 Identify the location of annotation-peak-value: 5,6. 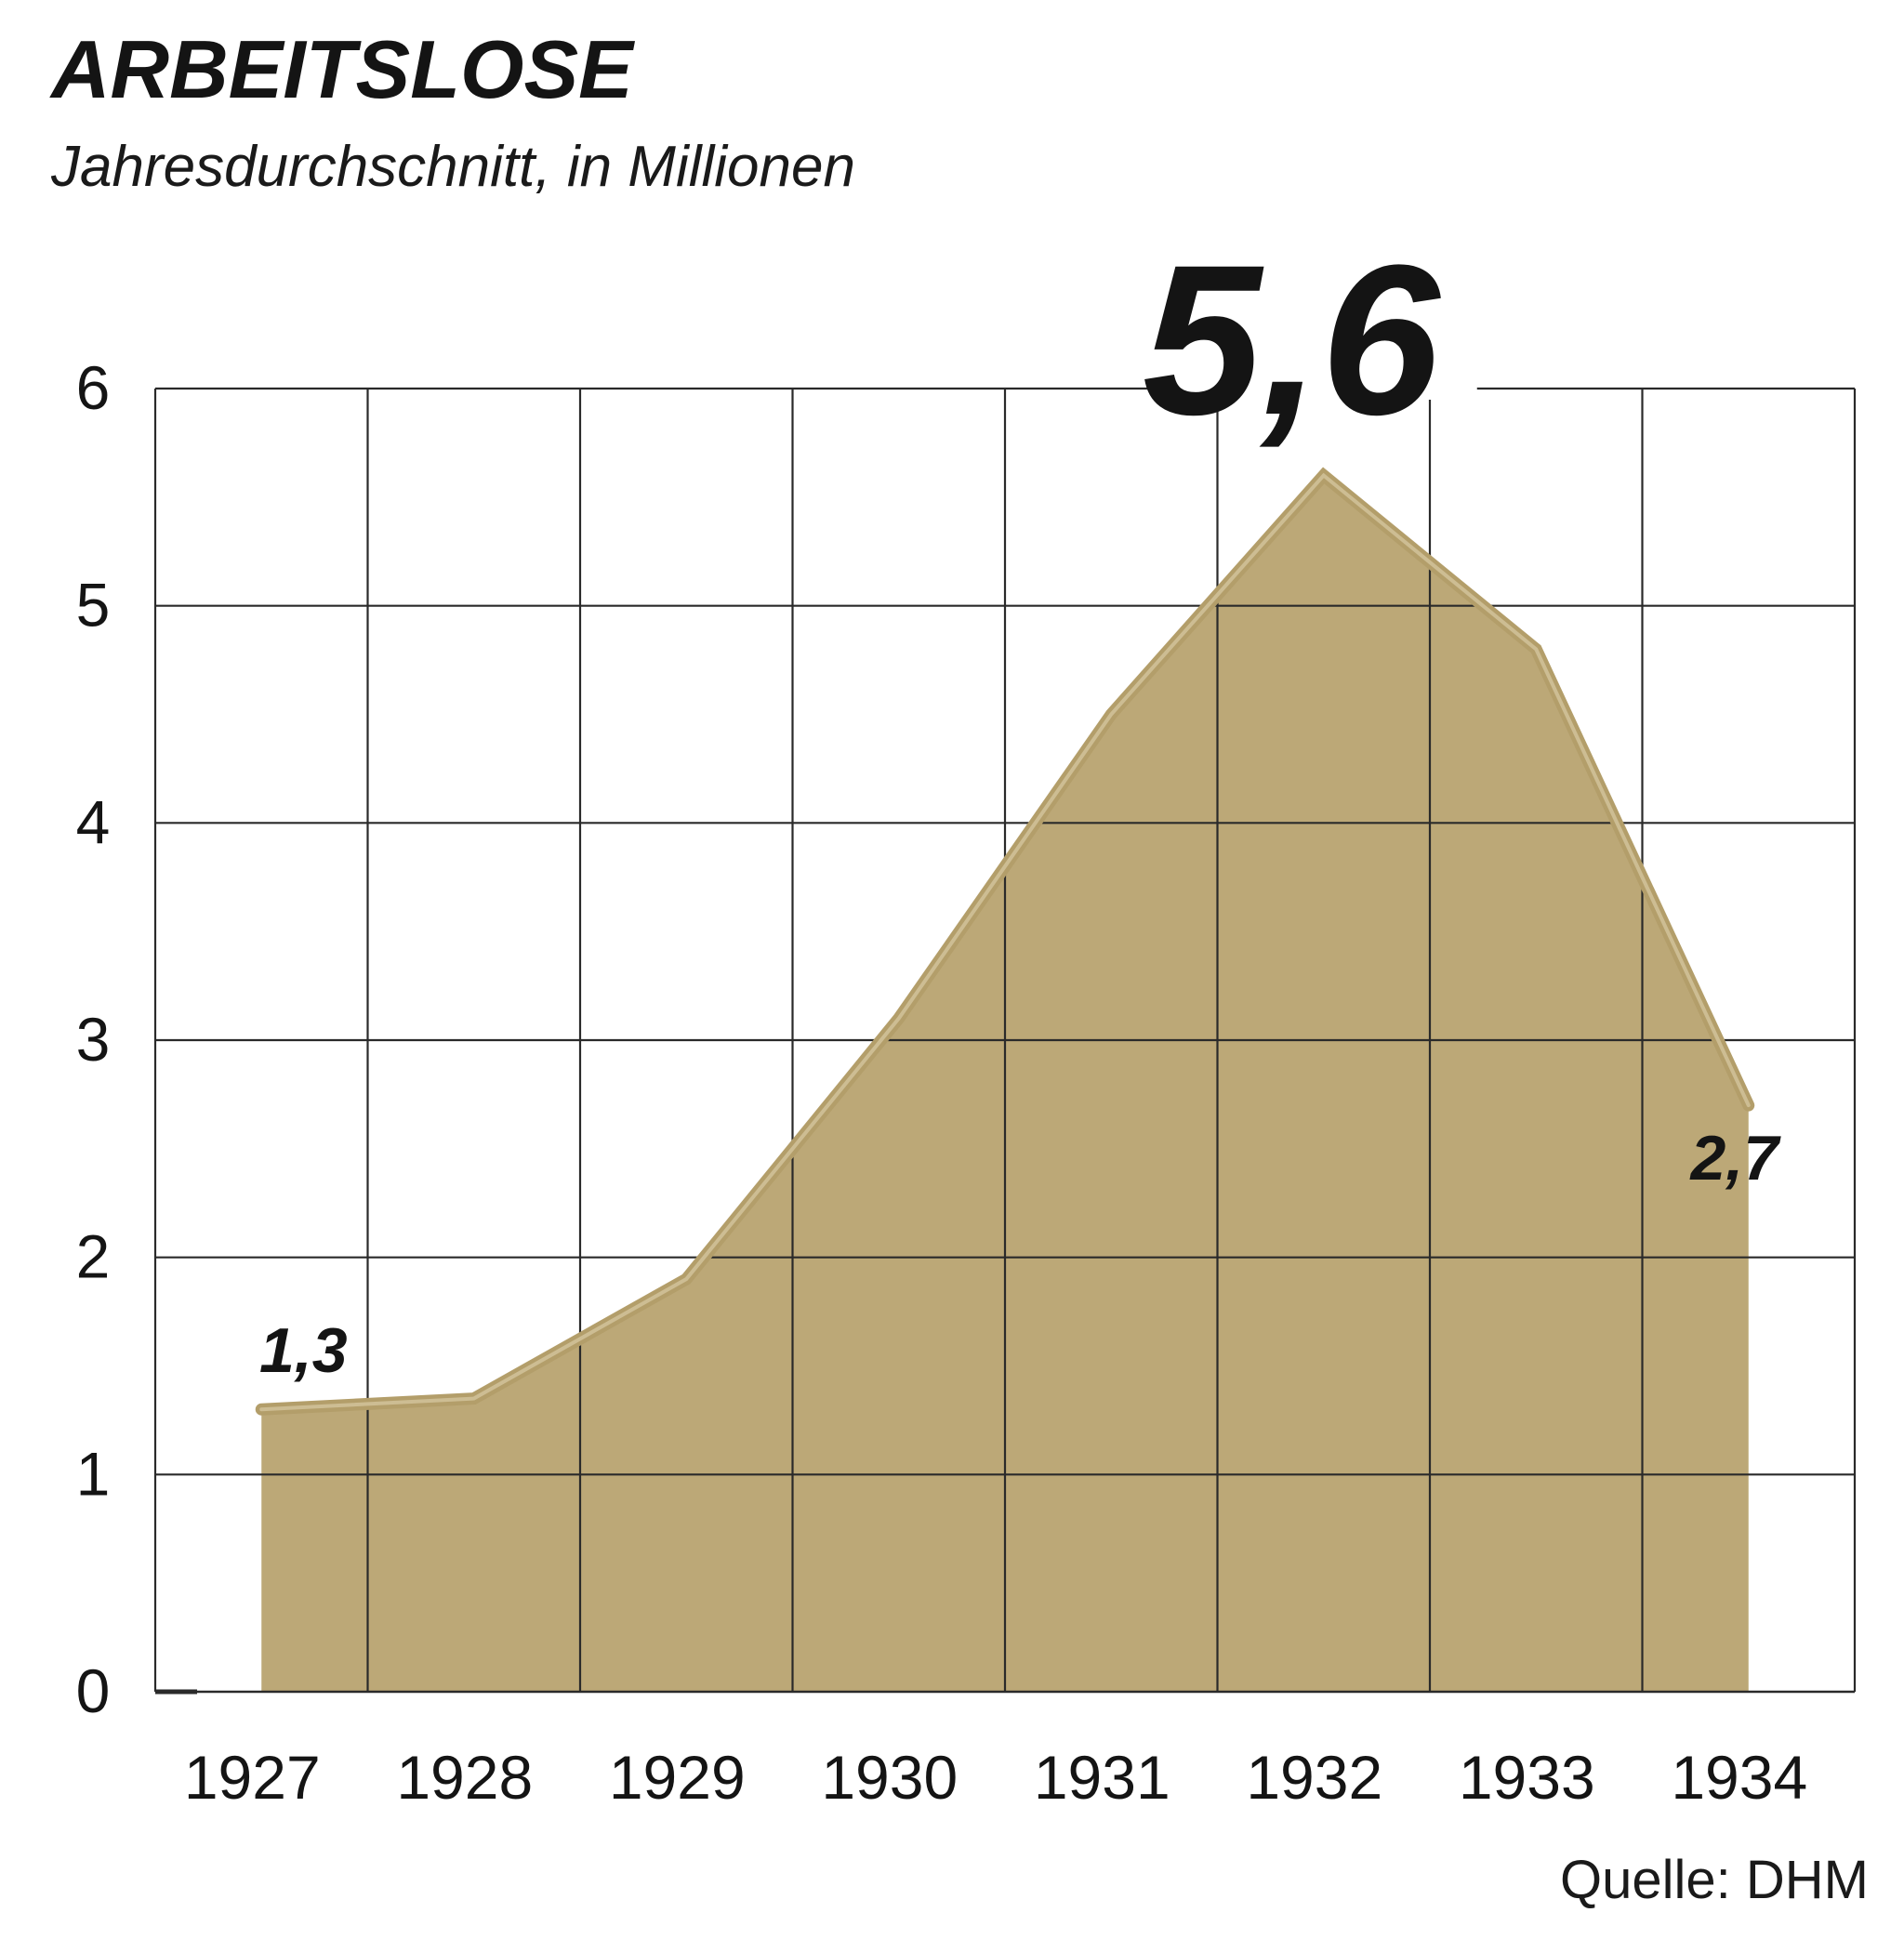
(1292, 339).